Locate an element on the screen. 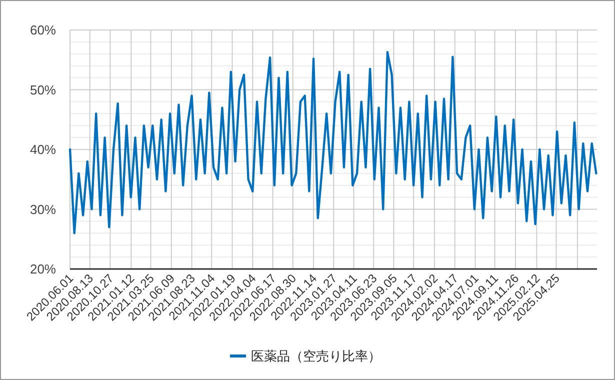  legend: 医薬品（空売り比率） is located at coordinates (305, 356).